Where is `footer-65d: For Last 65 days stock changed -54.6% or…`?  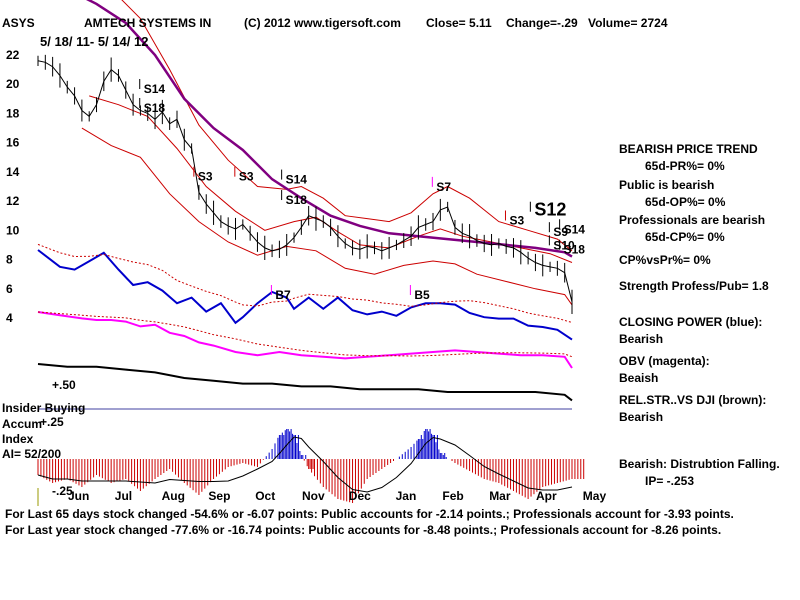
footer-65d: For Last 65 days stock changed -54.6% or… is located at coordinates (369, 514).